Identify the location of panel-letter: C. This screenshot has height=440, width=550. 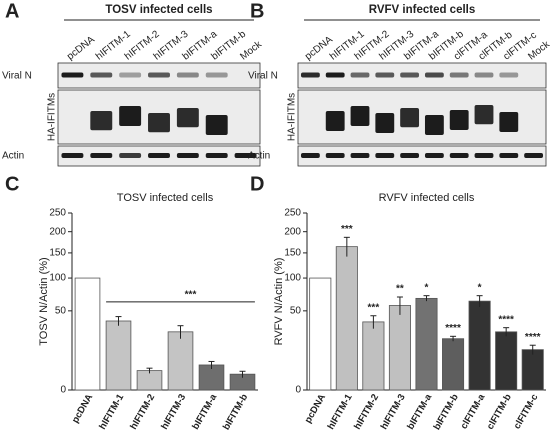
(12, 184).